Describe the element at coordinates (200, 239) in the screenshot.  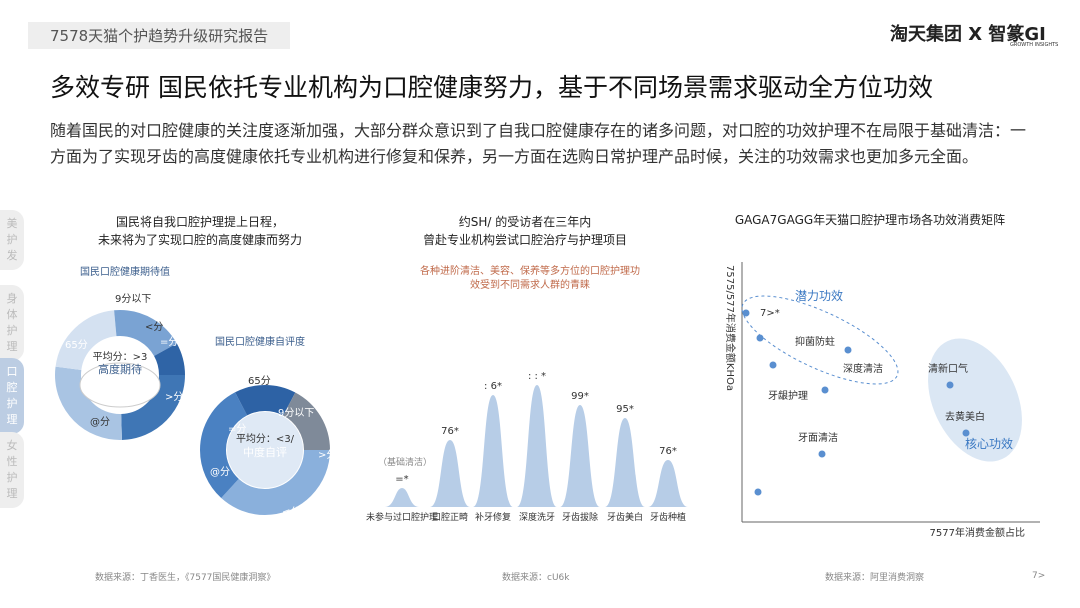
I see `panel-title: 未来将为了实现口腔的高度健康而努力` at that location.